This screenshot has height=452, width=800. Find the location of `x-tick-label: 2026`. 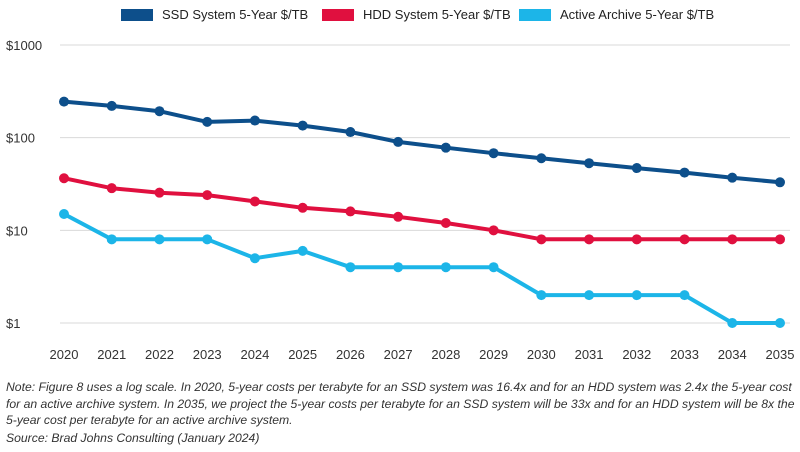

x-tick-label: 2026 is located at coordinates (350, 354).